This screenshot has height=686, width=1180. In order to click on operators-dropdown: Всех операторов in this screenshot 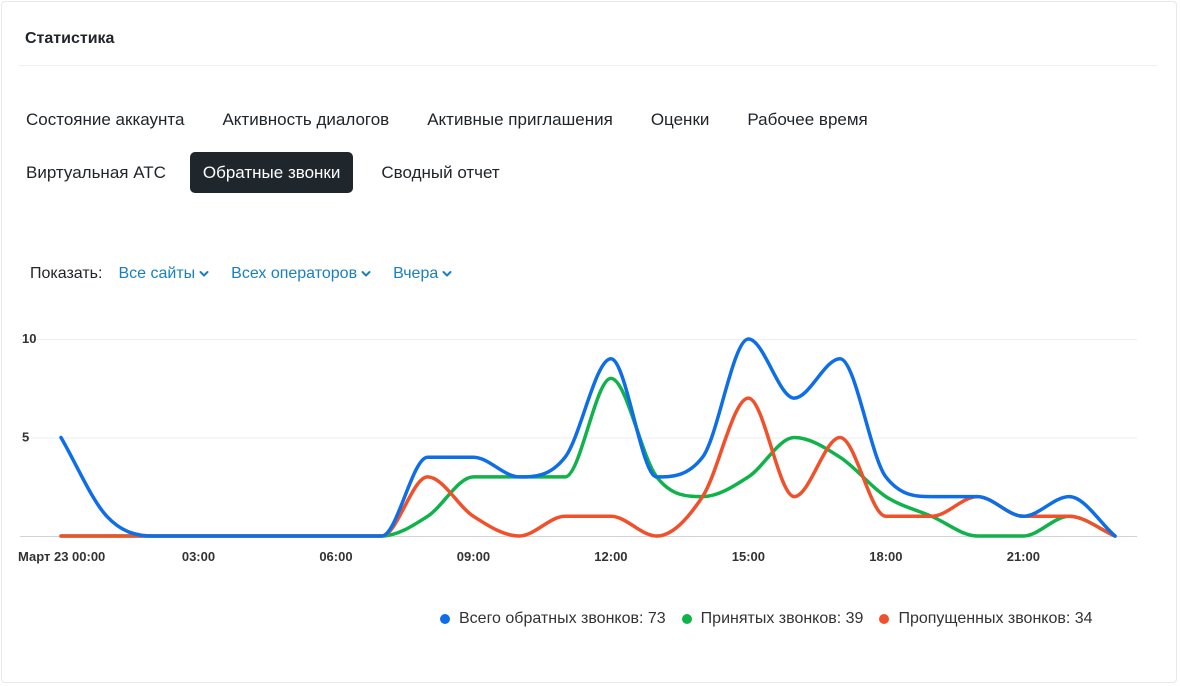, I will do `click(301, 274)`.